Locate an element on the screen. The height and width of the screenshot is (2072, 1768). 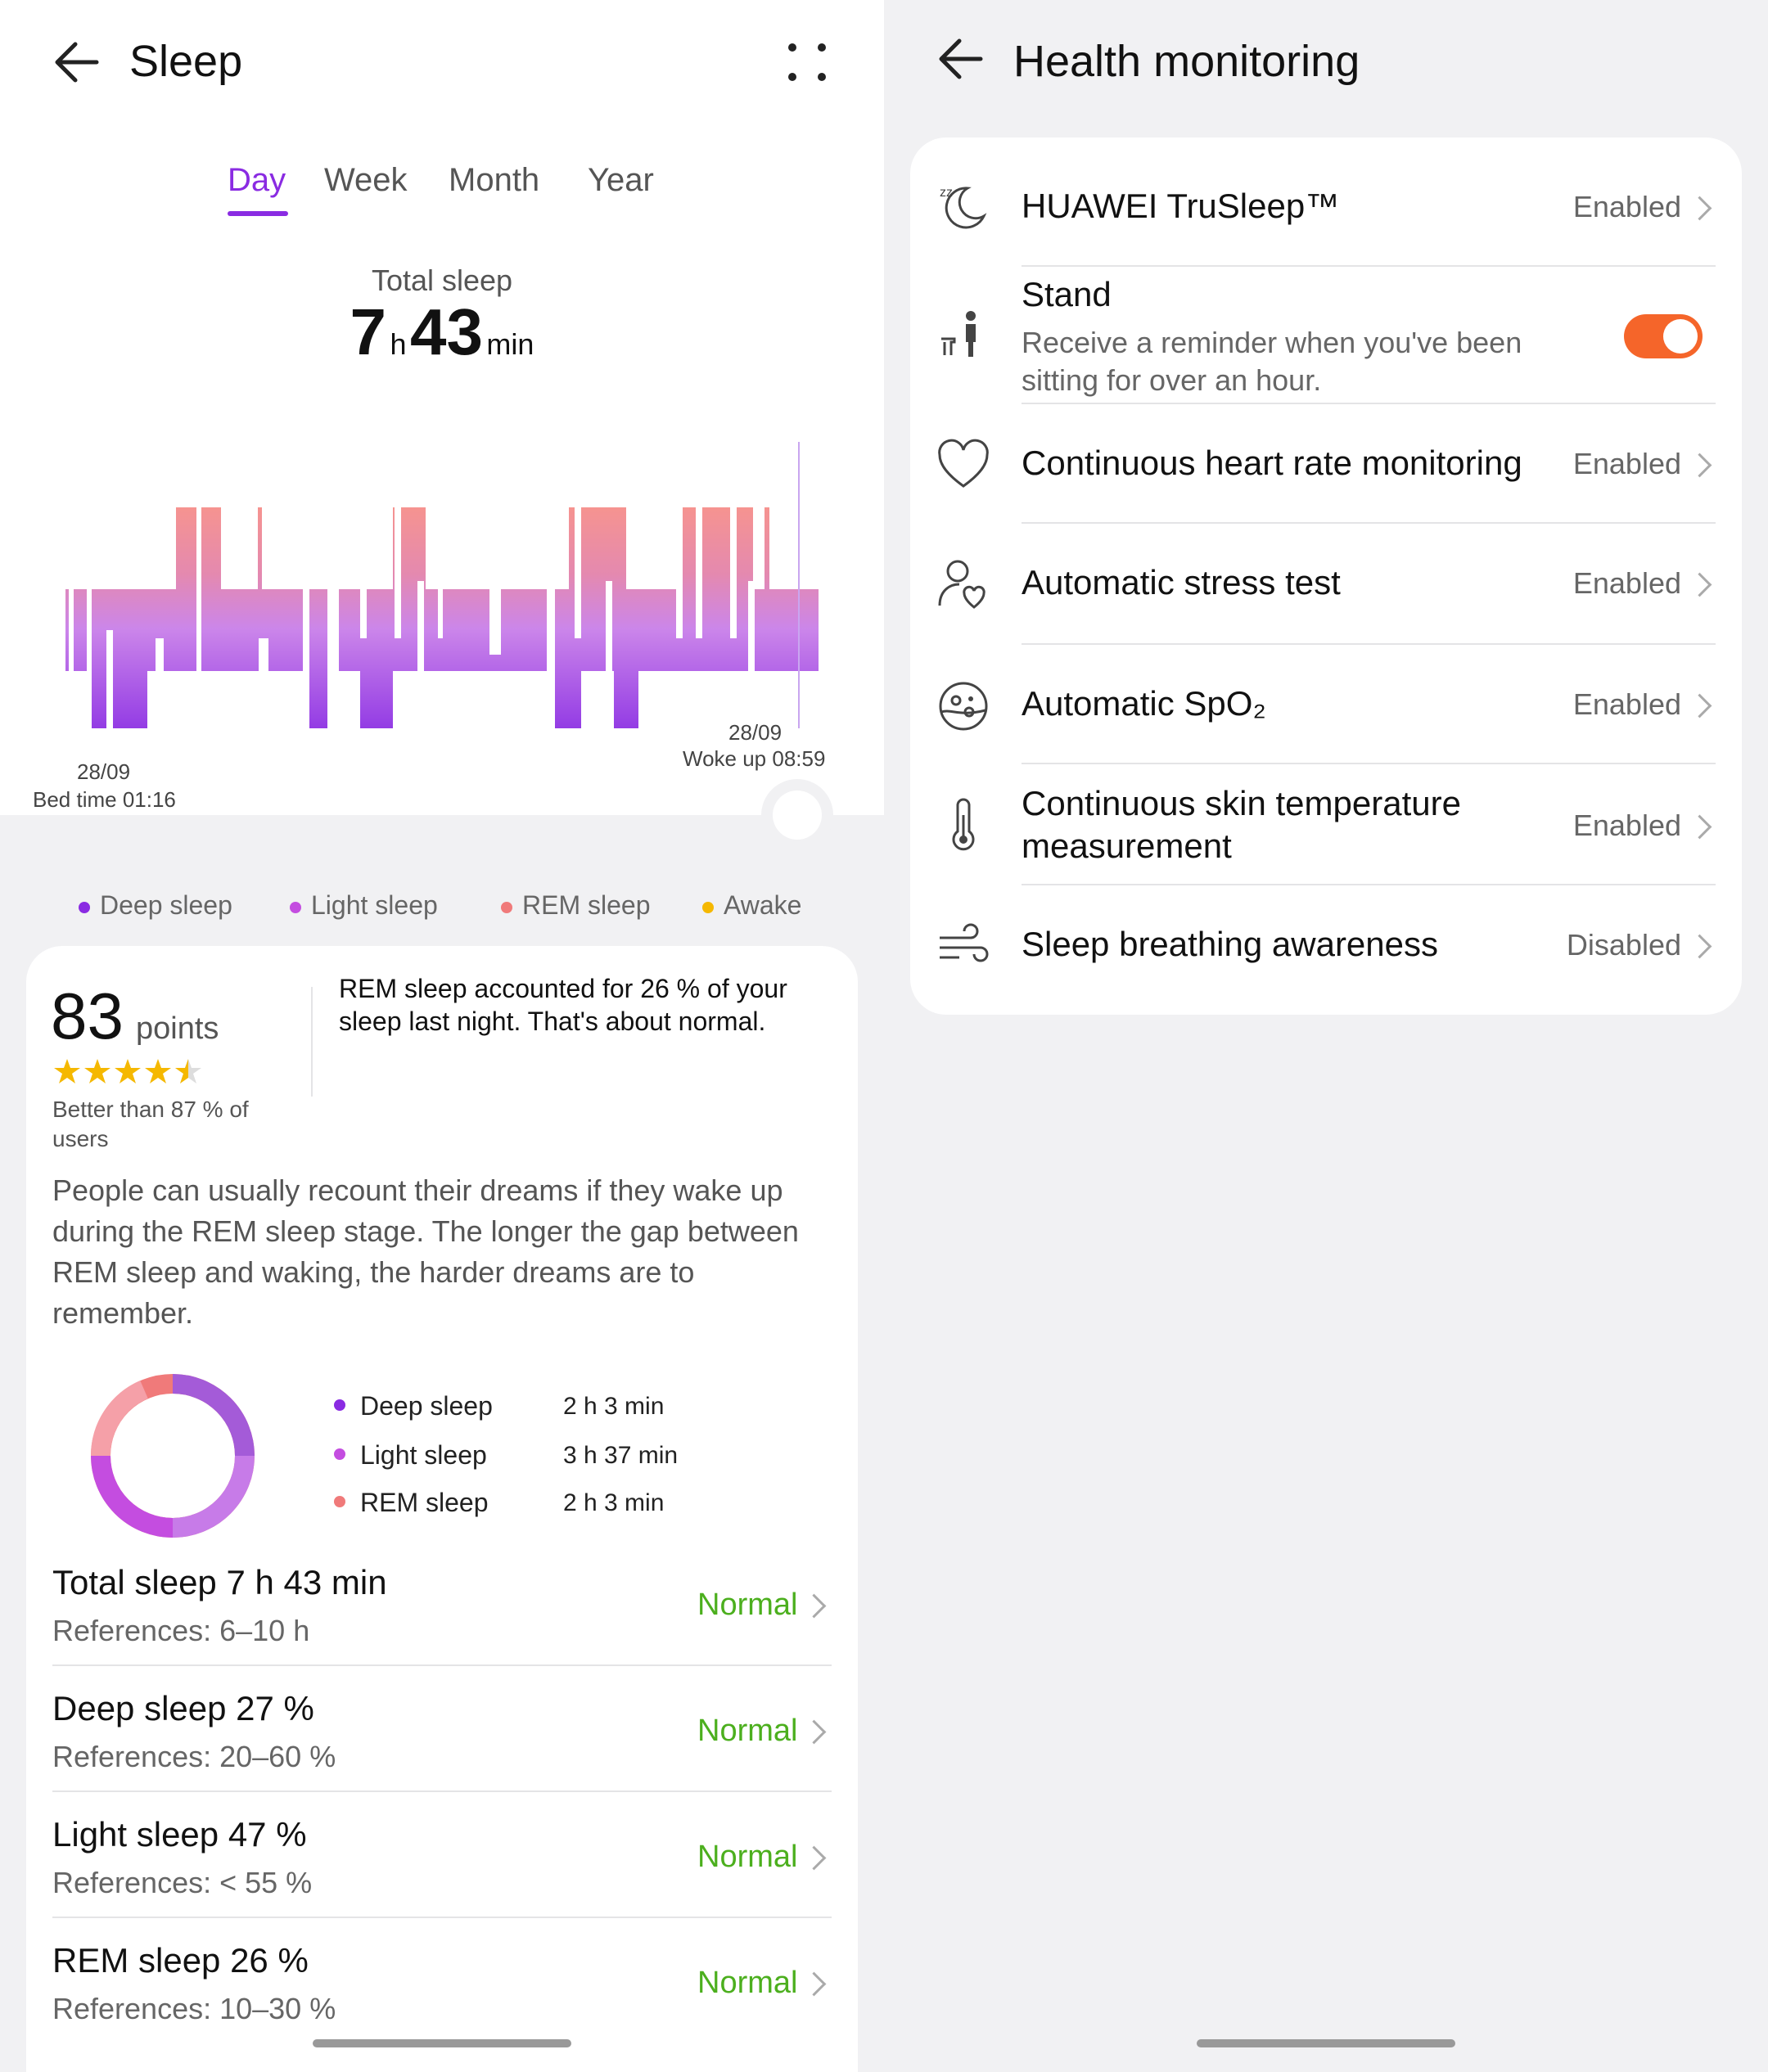
legend-light-sleep: Light sleep is located at coordinates (364, 905).